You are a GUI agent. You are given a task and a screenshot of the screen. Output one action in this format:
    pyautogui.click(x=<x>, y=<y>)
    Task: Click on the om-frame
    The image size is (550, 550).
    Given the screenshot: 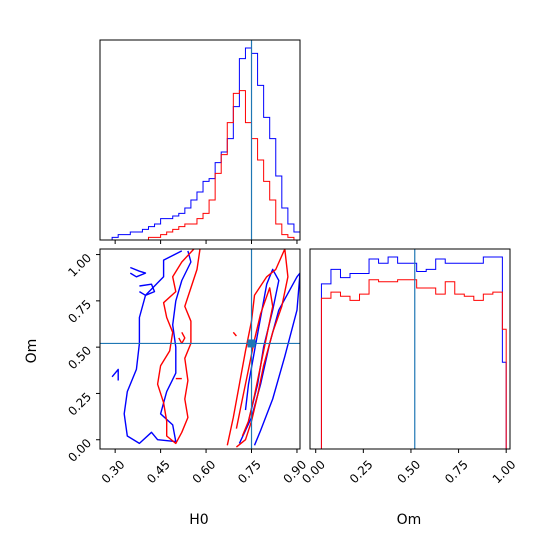 What is the action you would take?
    pyautogui.click(x=410, y=349)
    